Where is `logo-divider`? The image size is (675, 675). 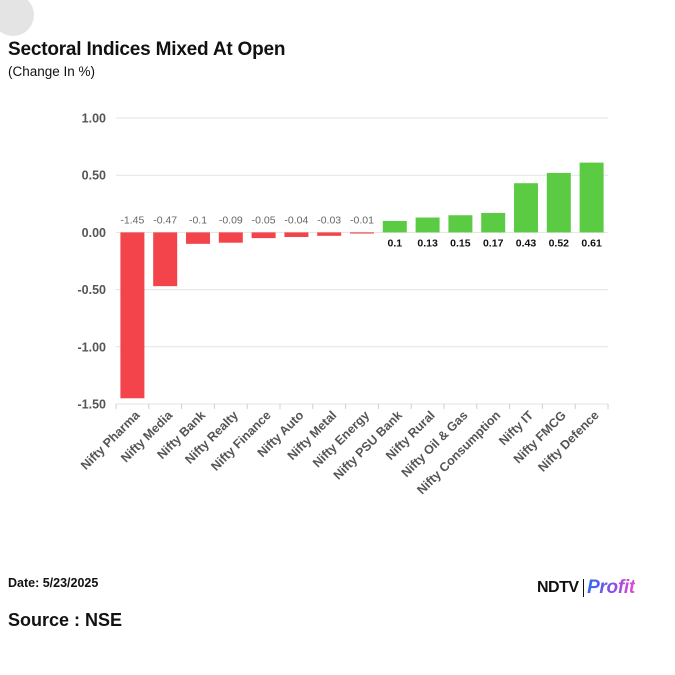
logo-divider is located at coordinates (583, 588).